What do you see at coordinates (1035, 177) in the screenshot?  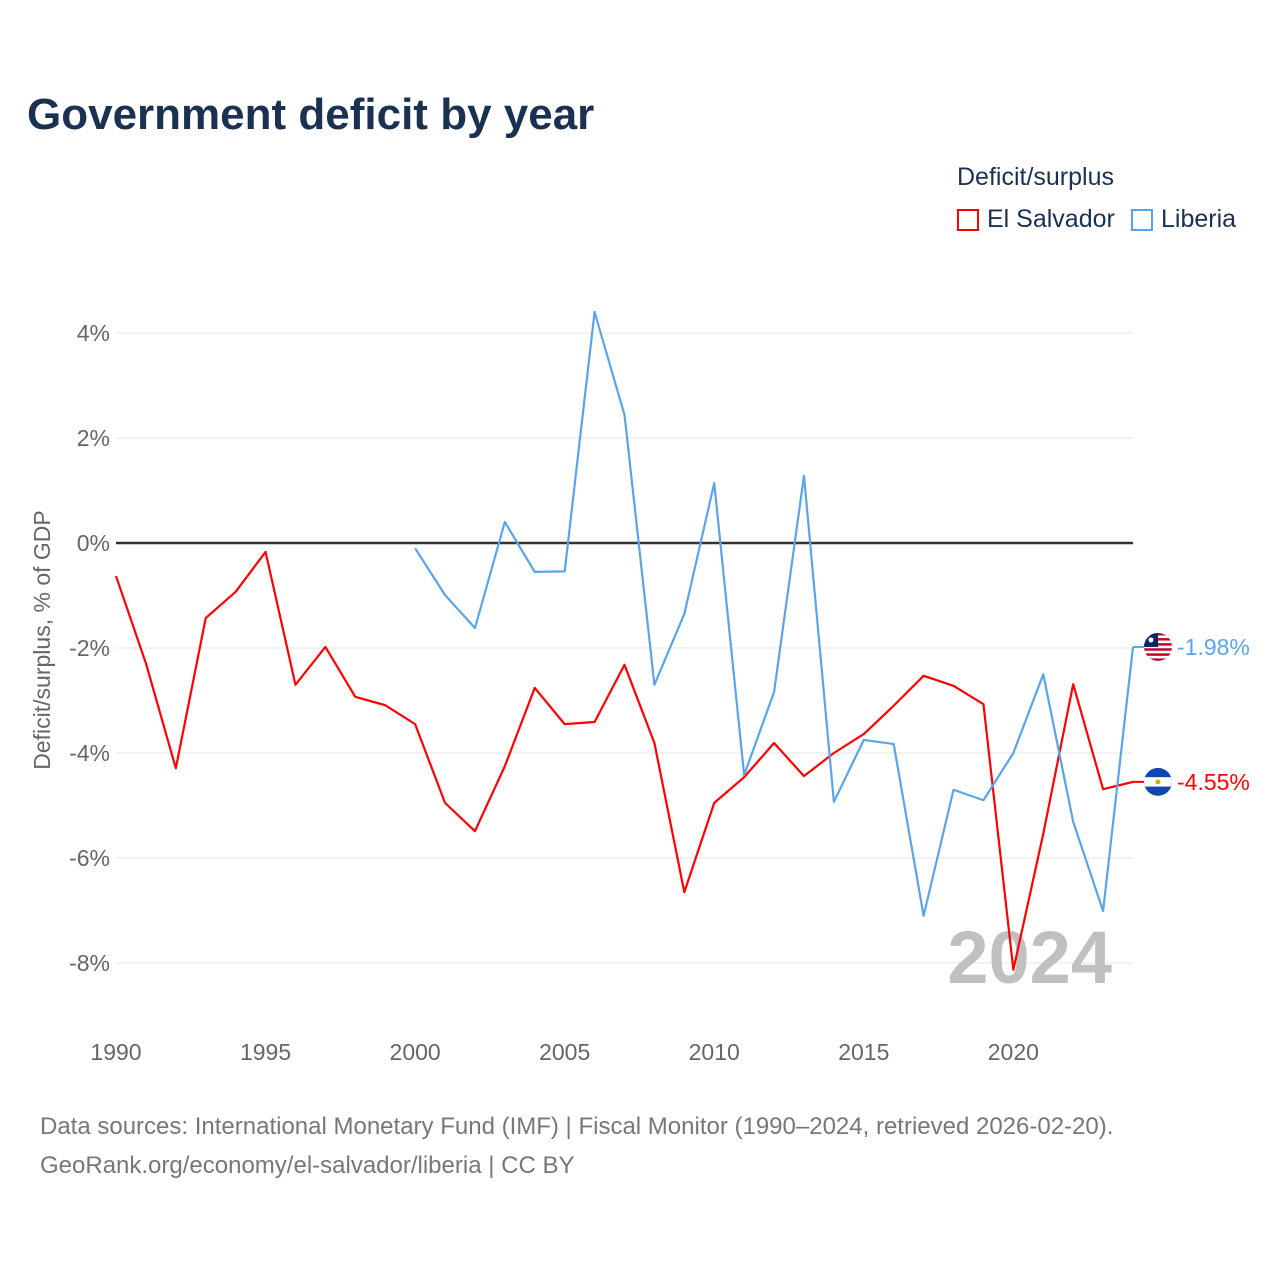 I see `legend-title: Deficit/surplus` at bounding box center [1035, 177].